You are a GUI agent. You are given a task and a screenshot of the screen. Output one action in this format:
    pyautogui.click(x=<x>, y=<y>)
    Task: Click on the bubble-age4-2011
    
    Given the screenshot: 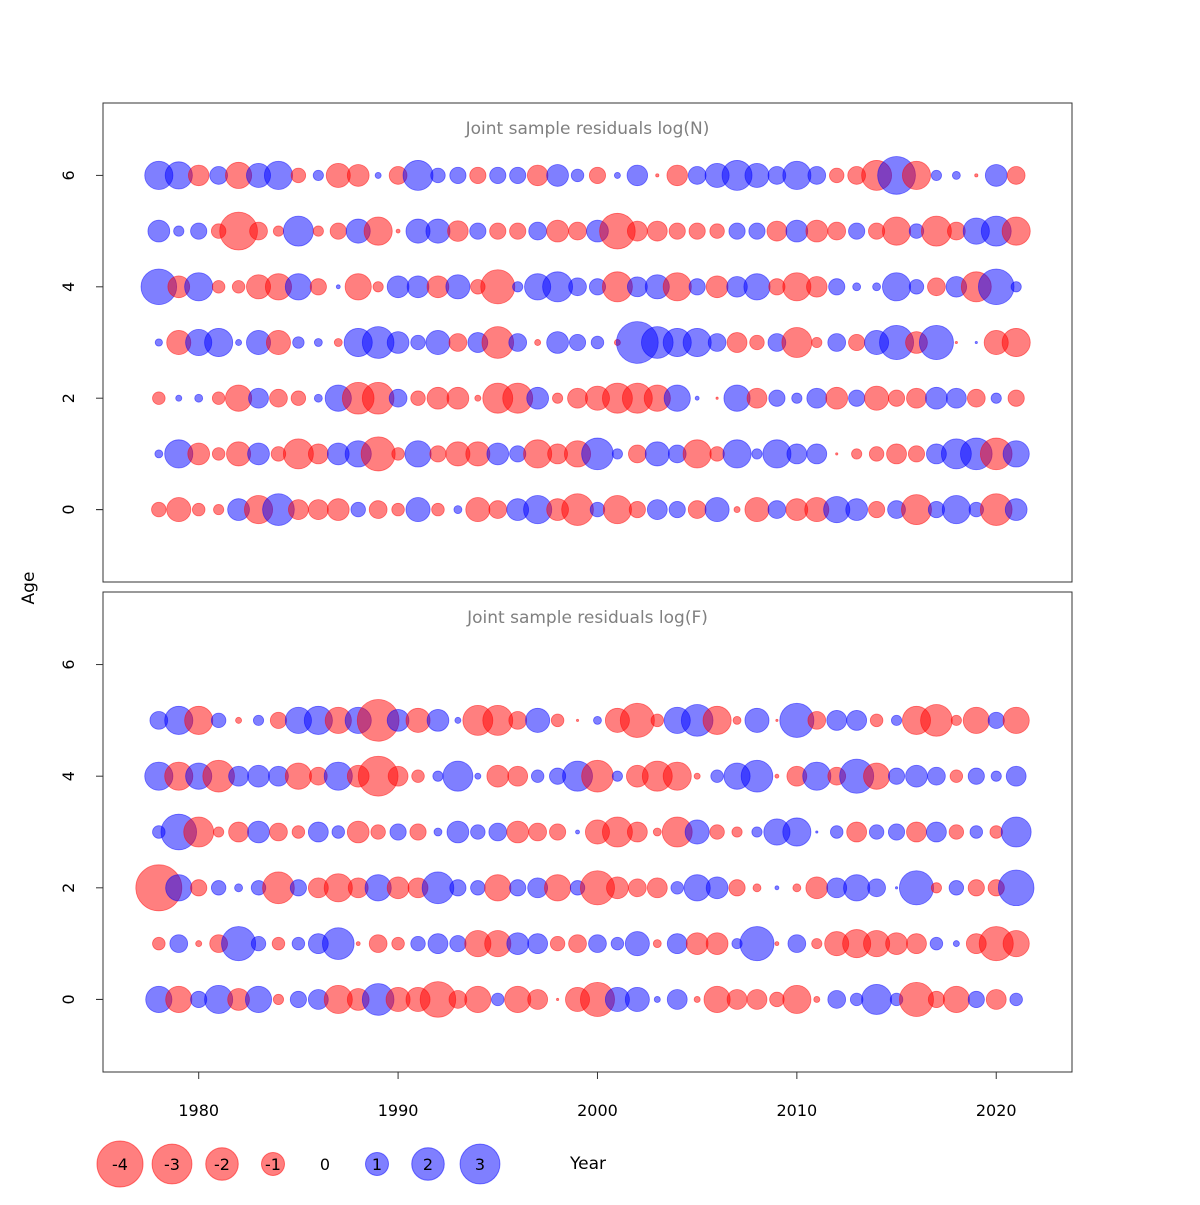 What is the action you would take?
    pyautogui.click(x=817, y=287)
    